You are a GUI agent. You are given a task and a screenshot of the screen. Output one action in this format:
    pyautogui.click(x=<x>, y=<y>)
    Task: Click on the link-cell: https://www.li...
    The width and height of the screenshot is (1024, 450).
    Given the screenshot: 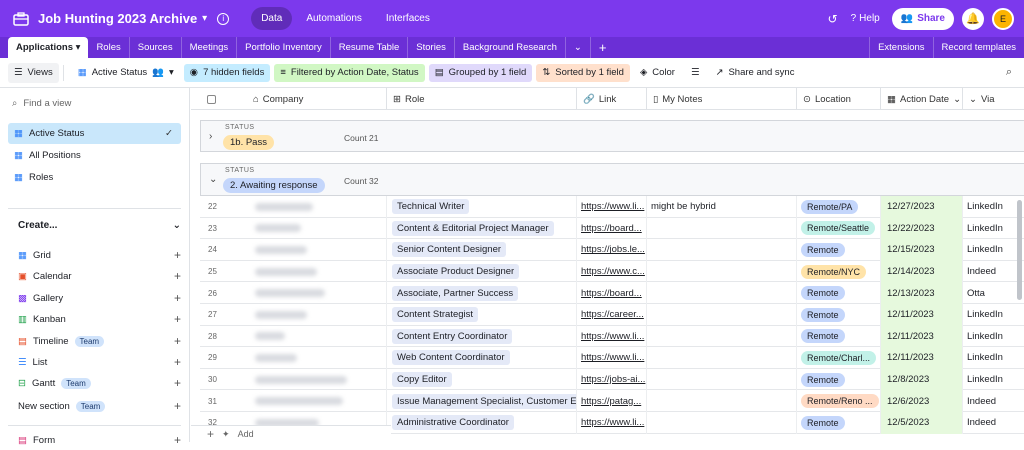 What is the action you would take?
    pyautogui.click(x=612, y=207)
    